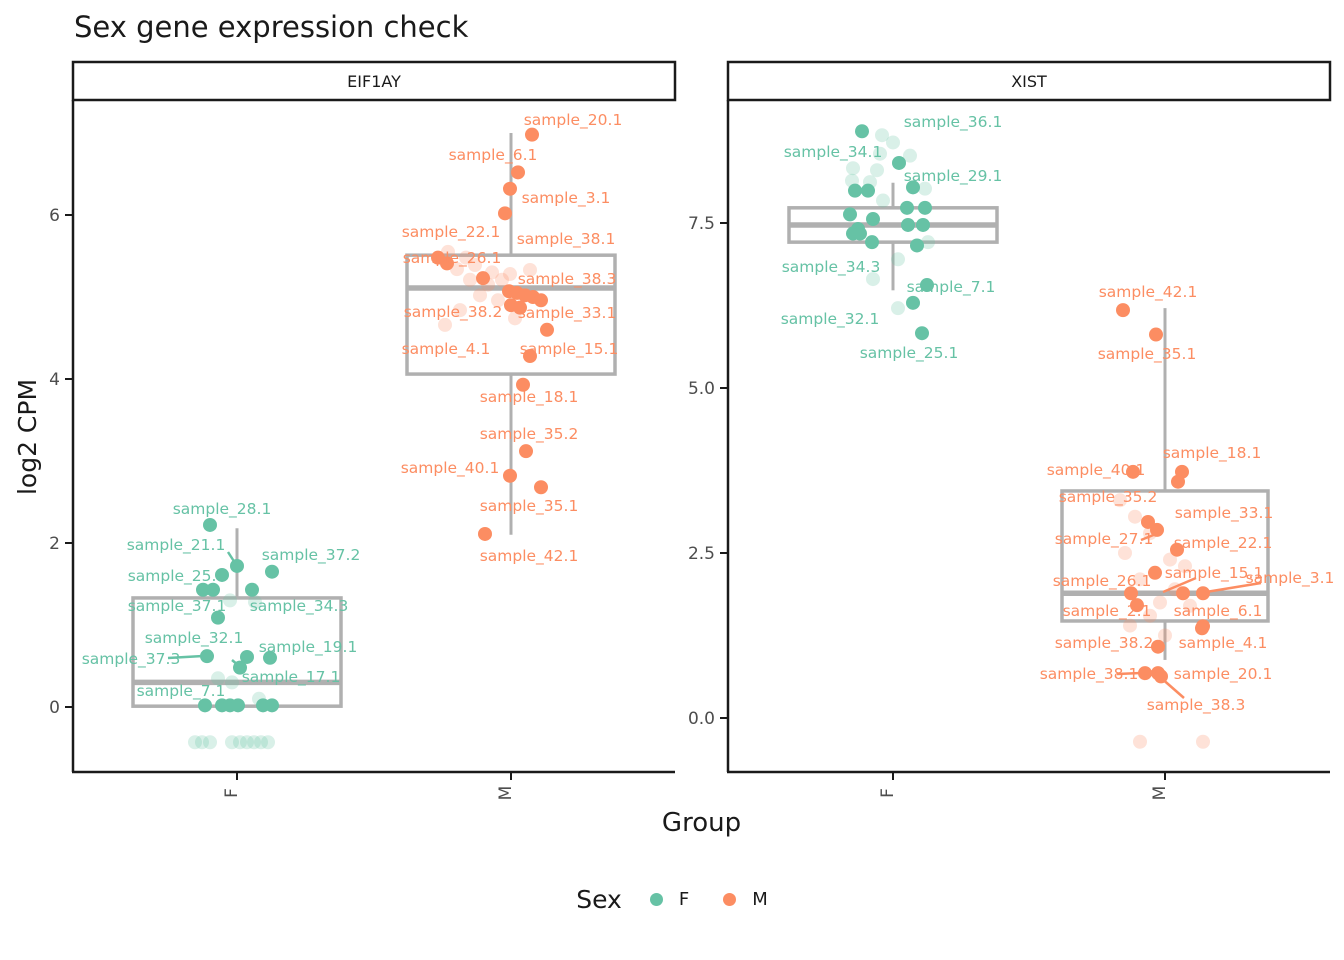 The width and height of the screenshot is (1344, 960). I want to click on box, so click(1165, 556).